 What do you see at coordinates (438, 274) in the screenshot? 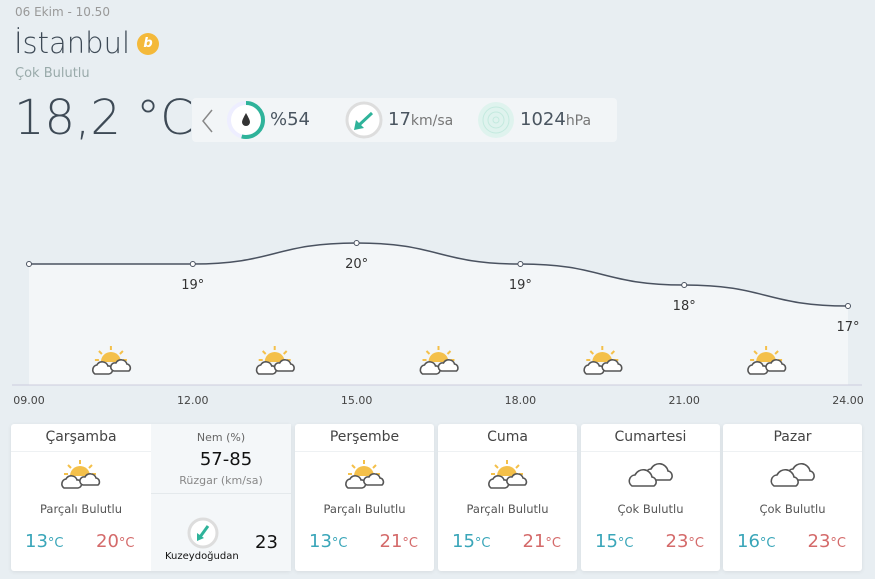
I see `temperature-line` at bounding box center [438, 274].